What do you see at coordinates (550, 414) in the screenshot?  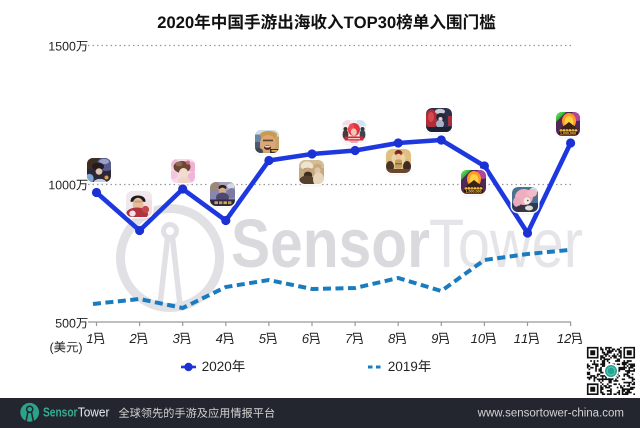 I see `svg-text: www.sensortower-china.com` at bounding box center [550, 414].